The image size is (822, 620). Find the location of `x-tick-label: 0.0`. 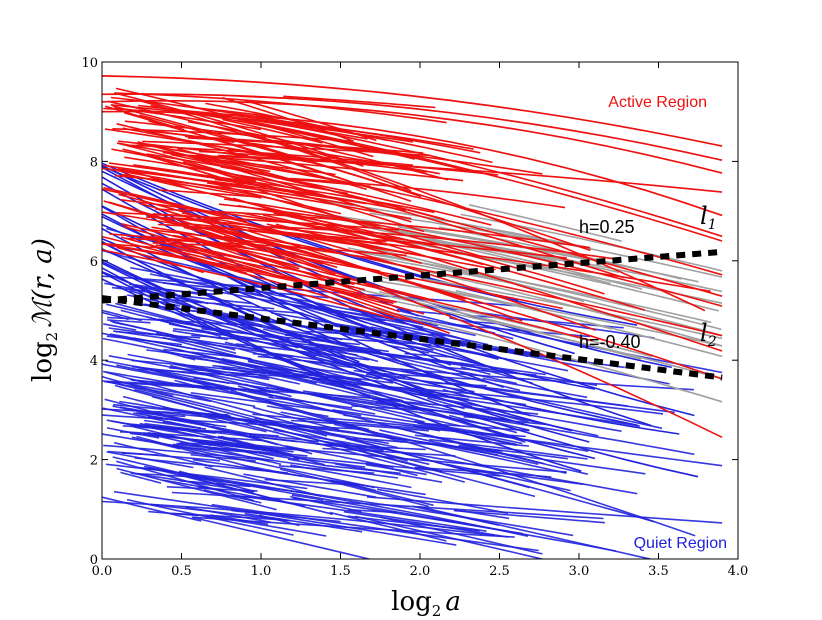

x-tick-label: 0.0 is located at coordinates (102, 571).